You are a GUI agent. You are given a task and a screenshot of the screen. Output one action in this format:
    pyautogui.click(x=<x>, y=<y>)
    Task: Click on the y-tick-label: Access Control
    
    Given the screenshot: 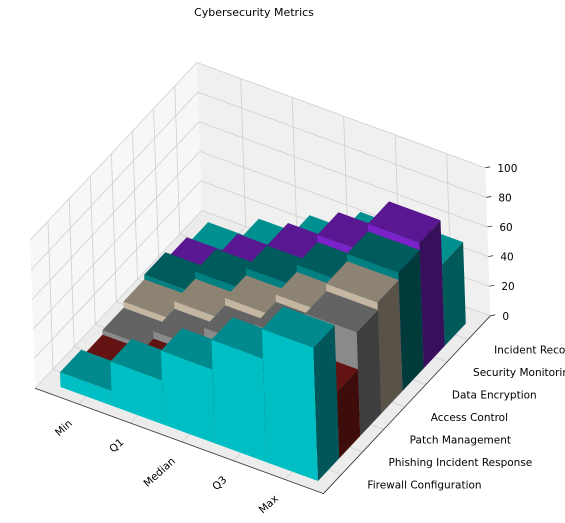 What is the action you would take?
    pyautogui.click(x=469, y=418)
    